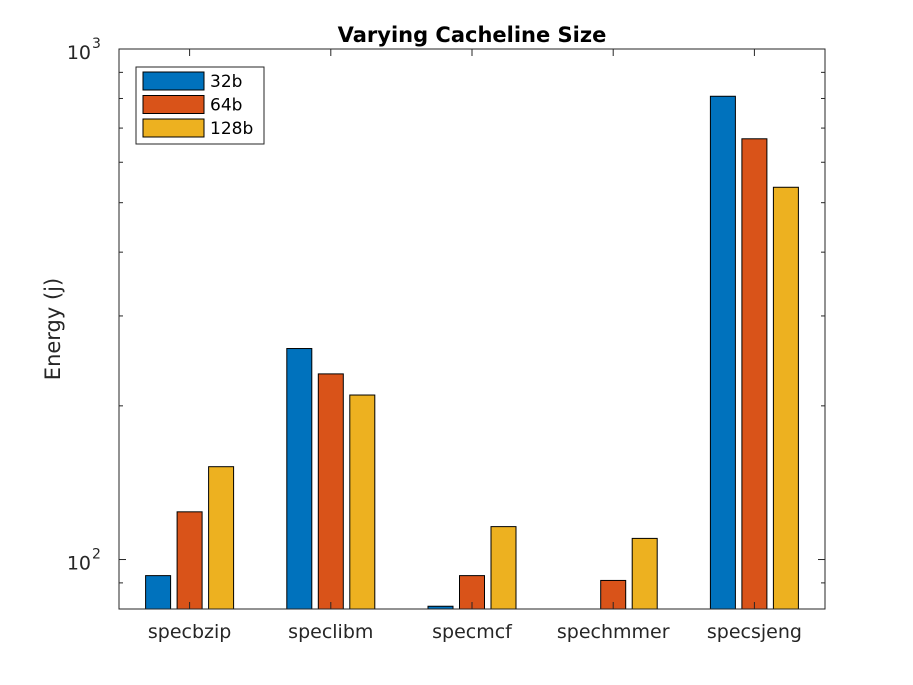  I want to click on bar-speclibm-128b, so click(362, 501).